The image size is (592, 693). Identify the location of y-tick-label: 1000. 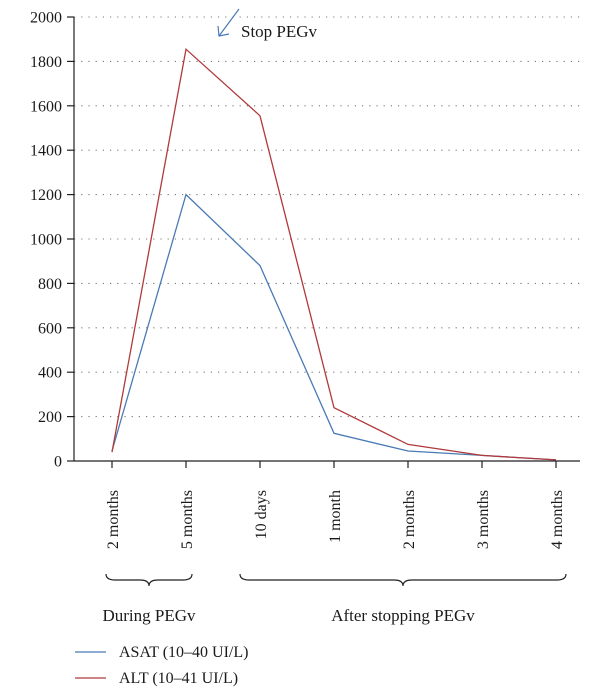
(46, 240).